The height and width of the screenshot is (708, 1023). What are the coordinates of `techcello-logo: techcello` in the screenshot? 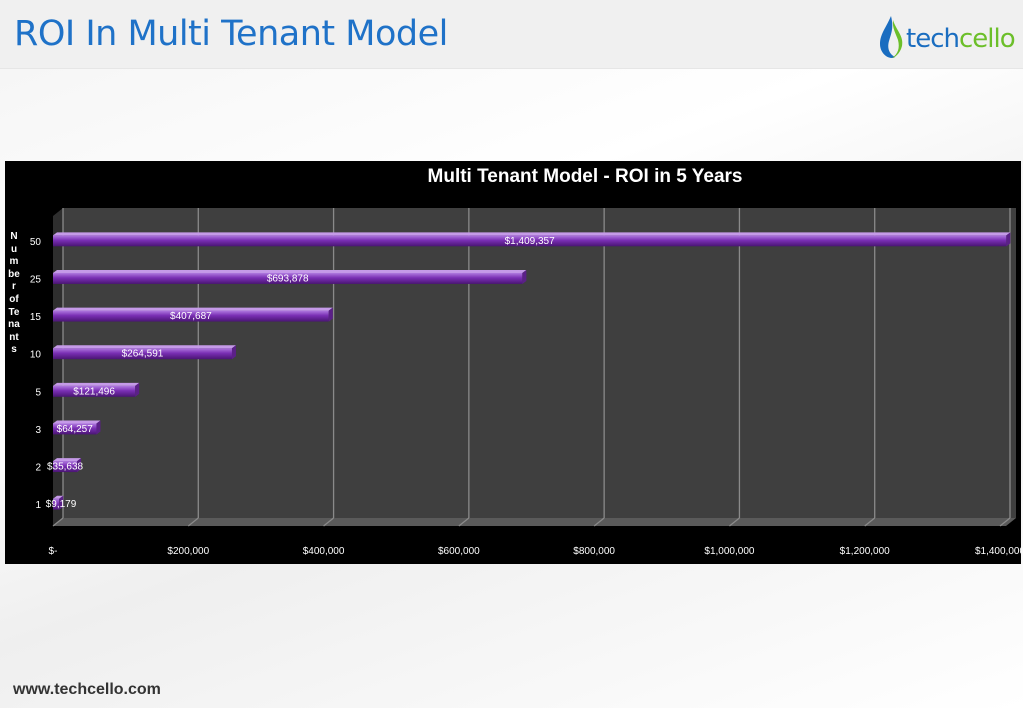 It's located at (947, 37).